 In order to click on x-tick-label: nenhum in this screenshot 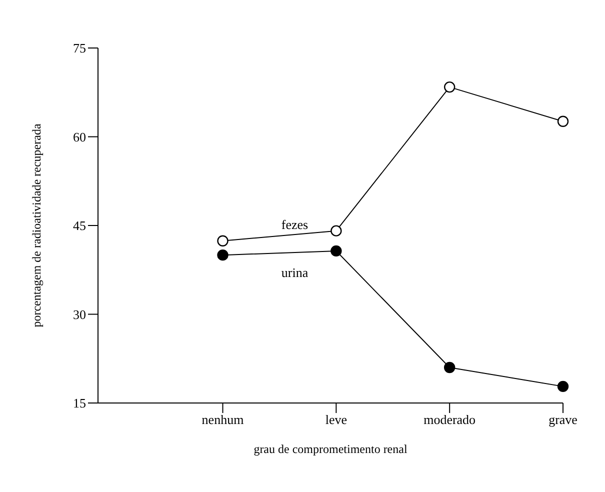, I will do `click(223, 420)`.